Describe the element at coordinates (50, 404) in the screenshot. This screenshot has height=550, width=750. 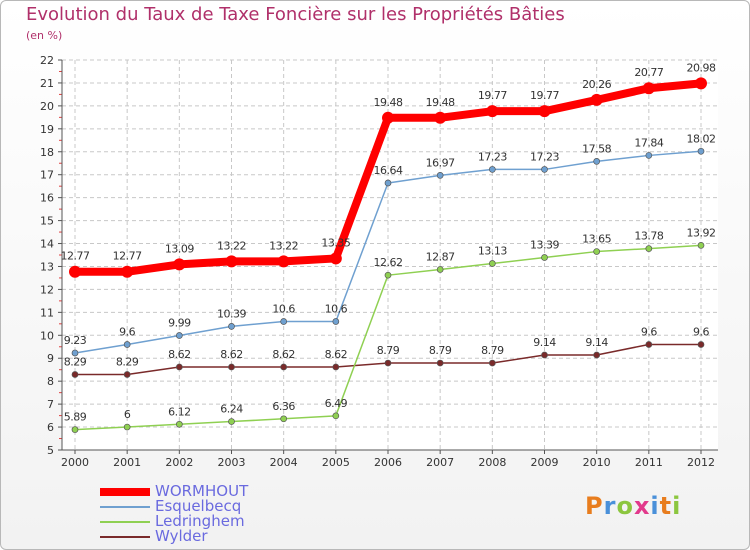
I see `y-tick-label: 7` at that location.